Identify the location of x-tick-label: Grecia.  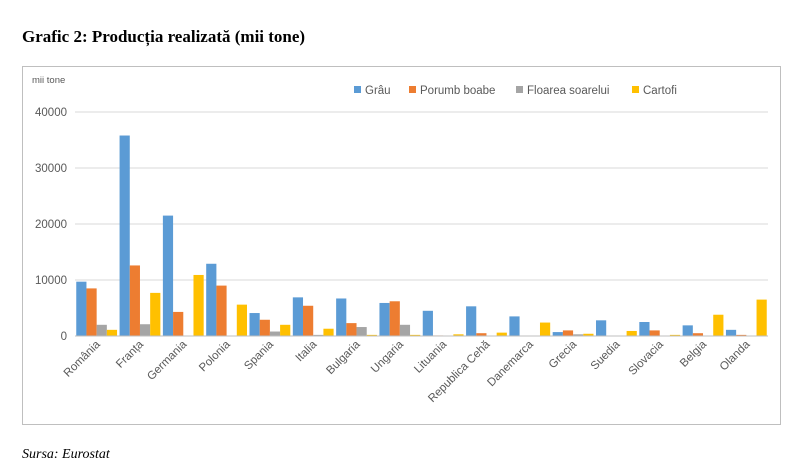
(563, 354).